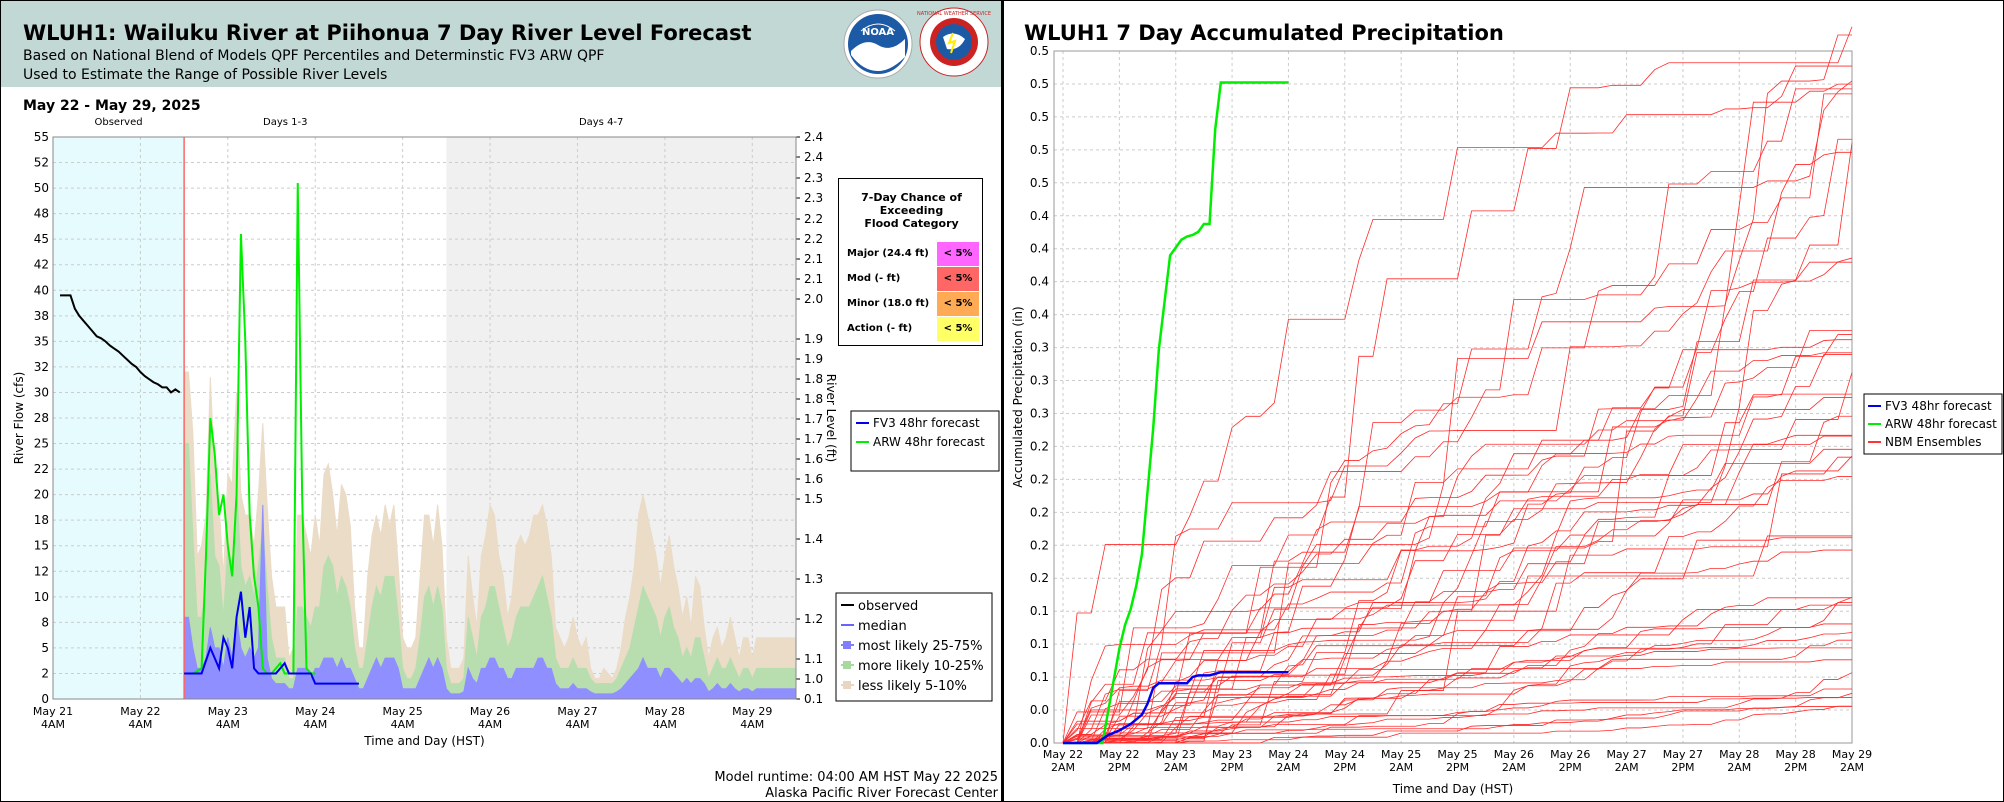 The width and height of the screenshot is (2004, 802). What do you see at coordinates (911, 223) in the screenshot?
I see `flood-box-title-line: Flood Category` at bounding box center [911, 223].